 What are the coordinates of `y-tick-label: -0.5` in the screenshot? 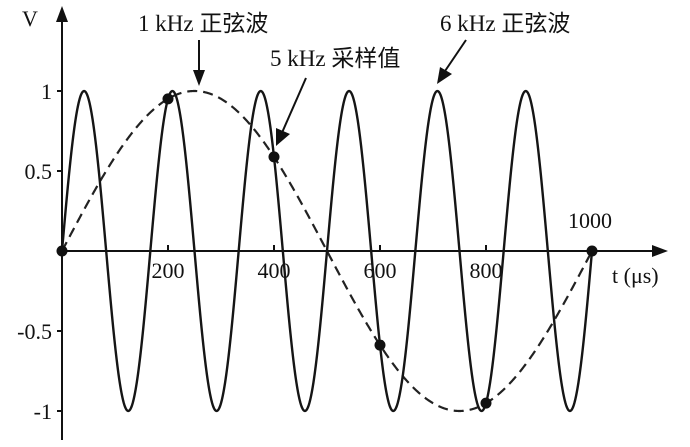 It's located at (34, 331).